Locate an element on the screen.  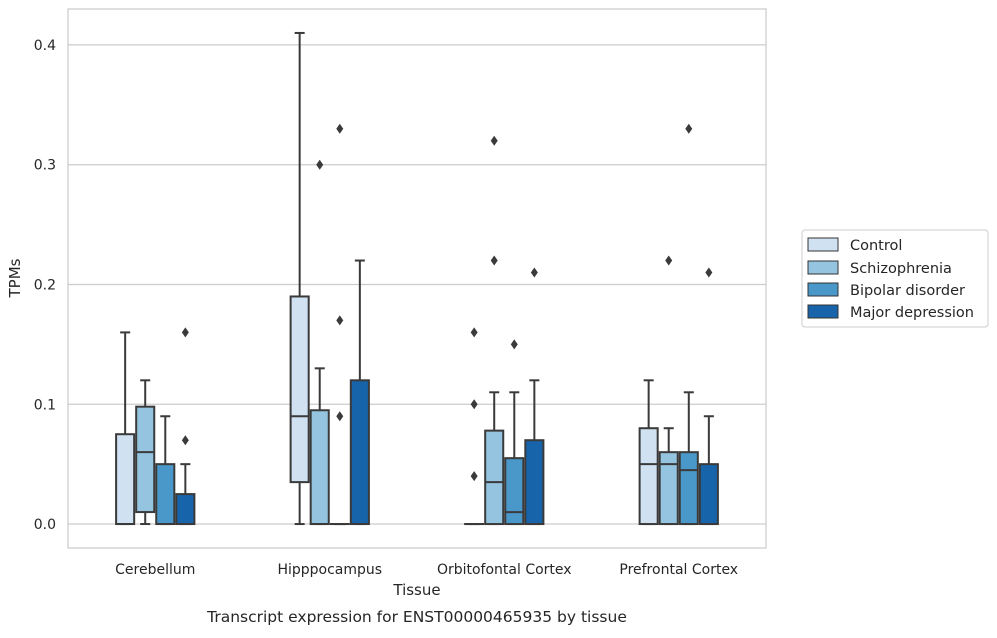
y-tick-label-2: 0.2 is located at coordinates (45, 285).